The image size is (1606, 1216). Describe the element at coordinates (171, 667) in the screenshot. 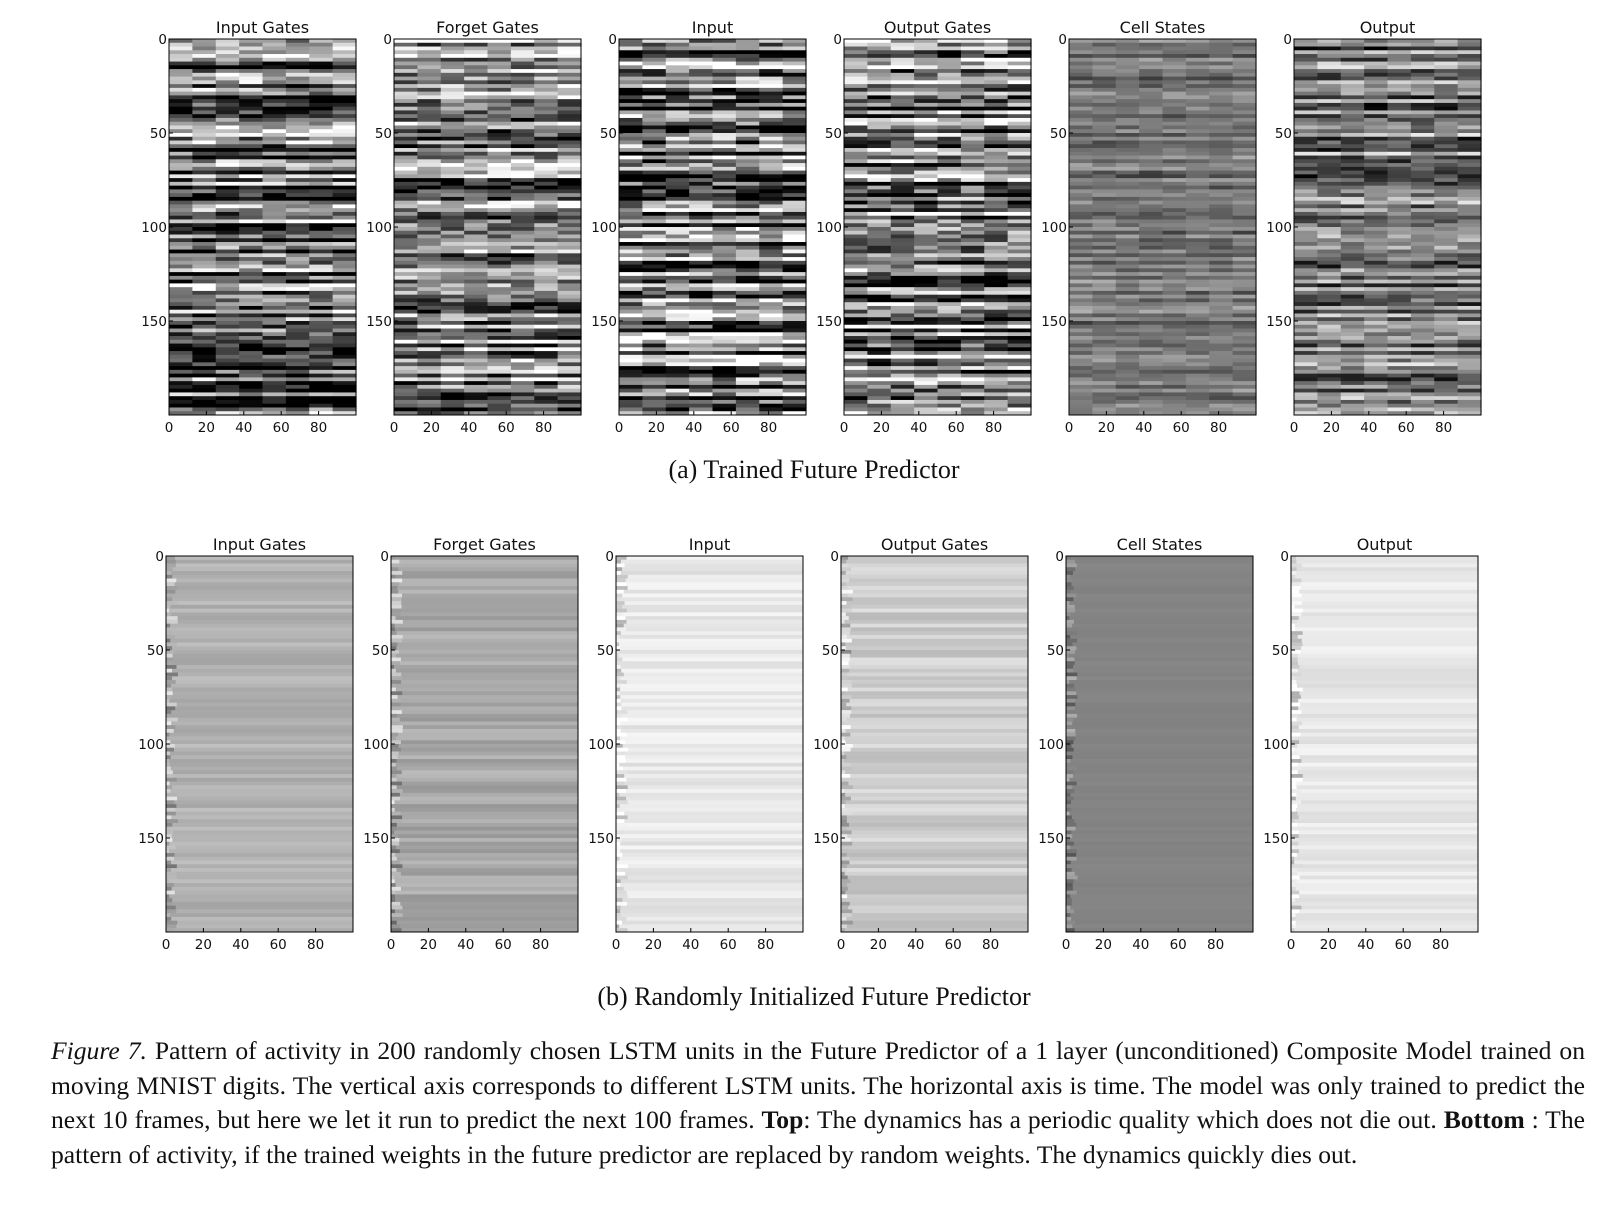

I see `heatmap-transient` at that location.